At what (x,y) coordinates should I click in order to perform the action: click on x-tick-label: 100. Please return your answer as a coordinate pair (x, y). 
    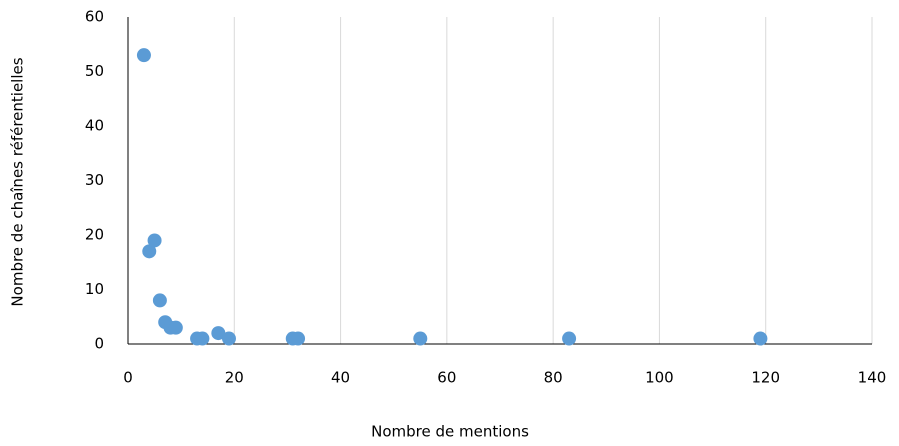
    Looking at the image, I should click on (659, 378).